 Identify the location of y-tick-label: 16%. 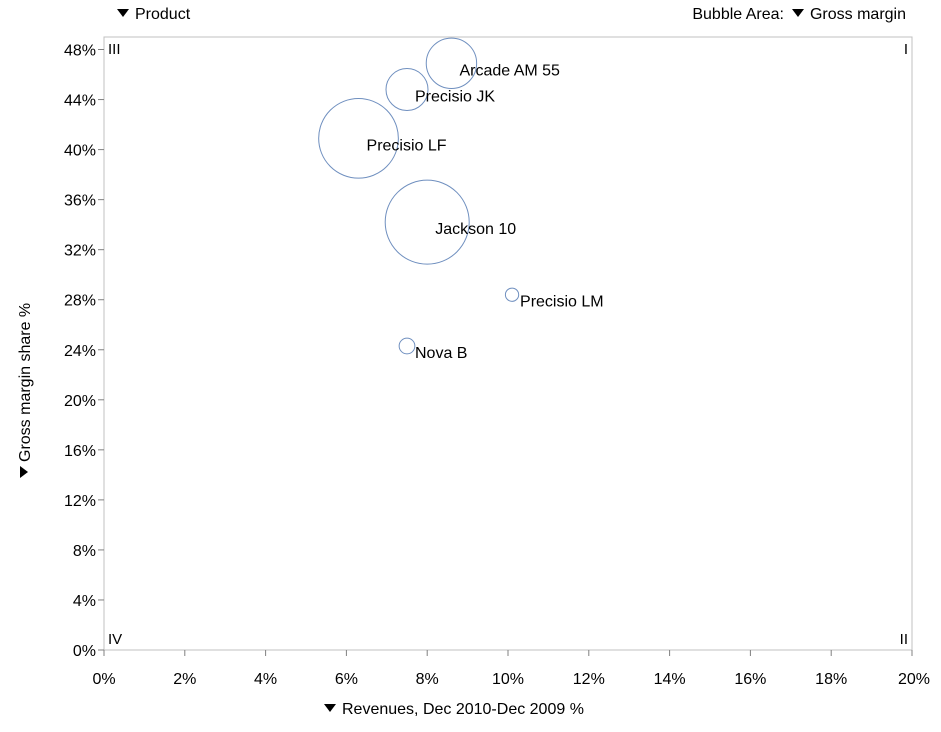
(80, 451).